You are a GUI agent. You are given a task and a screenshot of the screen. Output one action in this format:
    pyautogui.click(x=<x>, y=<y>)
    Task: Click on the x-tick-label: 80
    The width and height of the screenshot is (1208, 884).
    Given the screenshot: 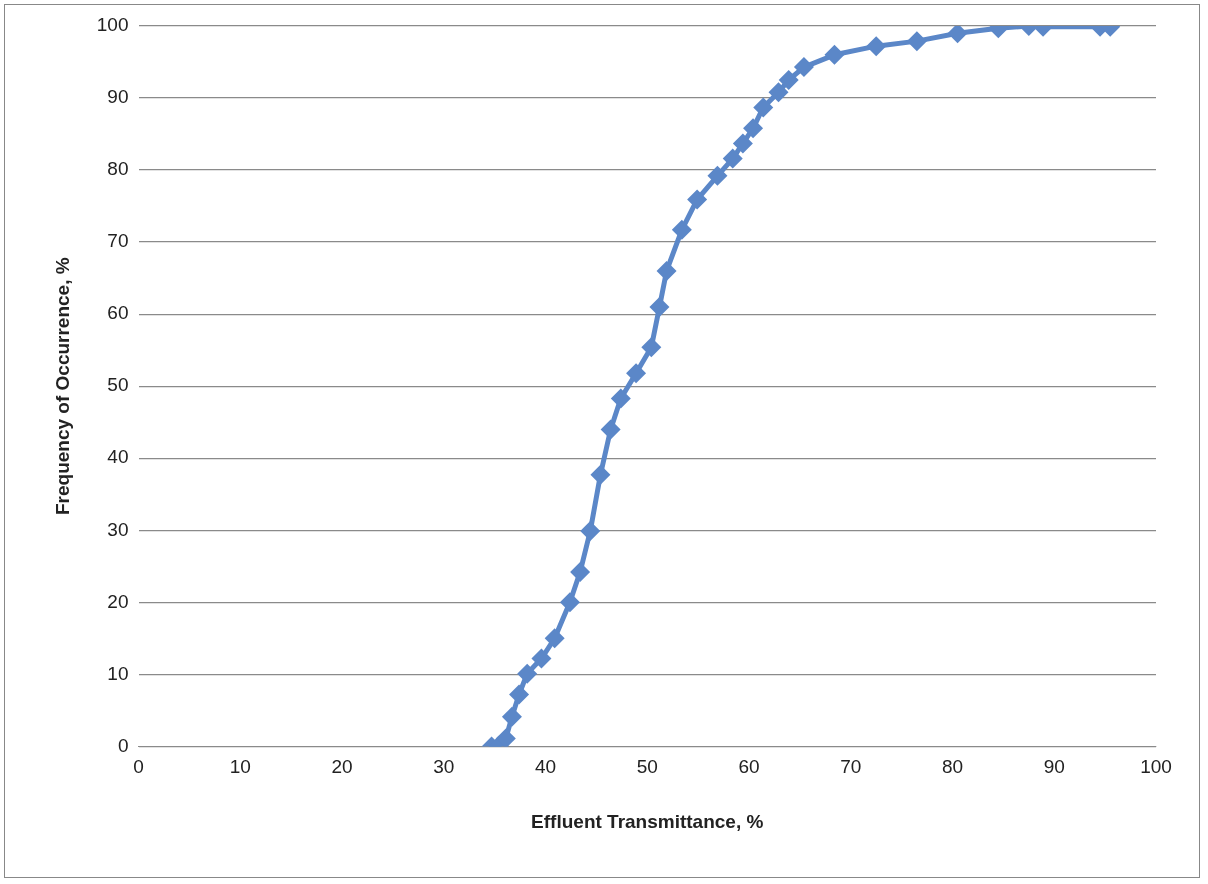 What is the action you would take?
    pyautogui.click(x=952, y=767)
    